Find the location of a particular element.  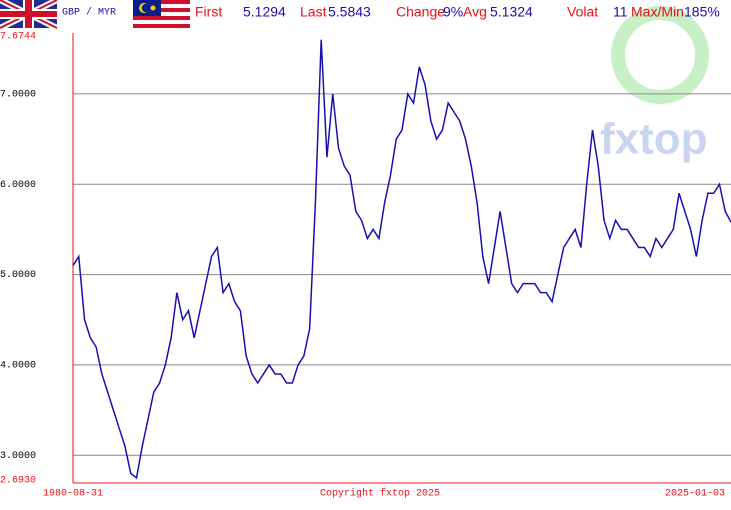

pair: GBP / MYR is located at coordinates (89, 13).